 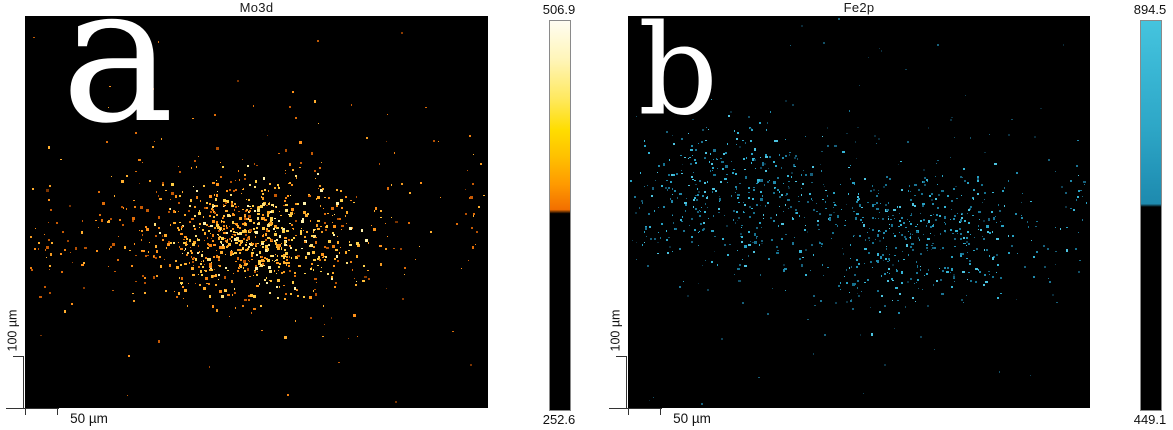 What do you see at coordinates (1151, 215) in the screenshot?
I see `colorbar-b` at bounding box center [1151, 215].